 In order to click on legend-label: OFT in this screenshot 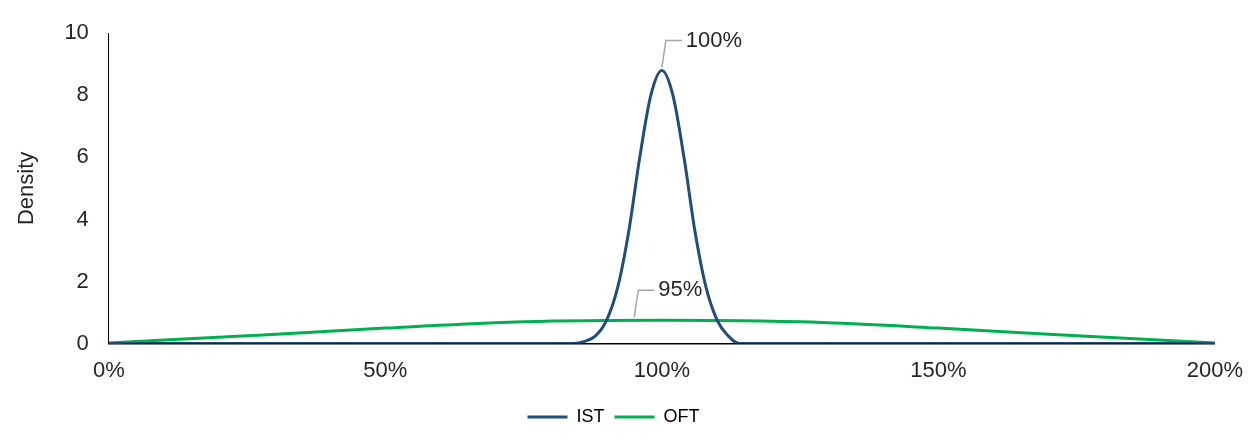, I will do `click(681, 415)`.